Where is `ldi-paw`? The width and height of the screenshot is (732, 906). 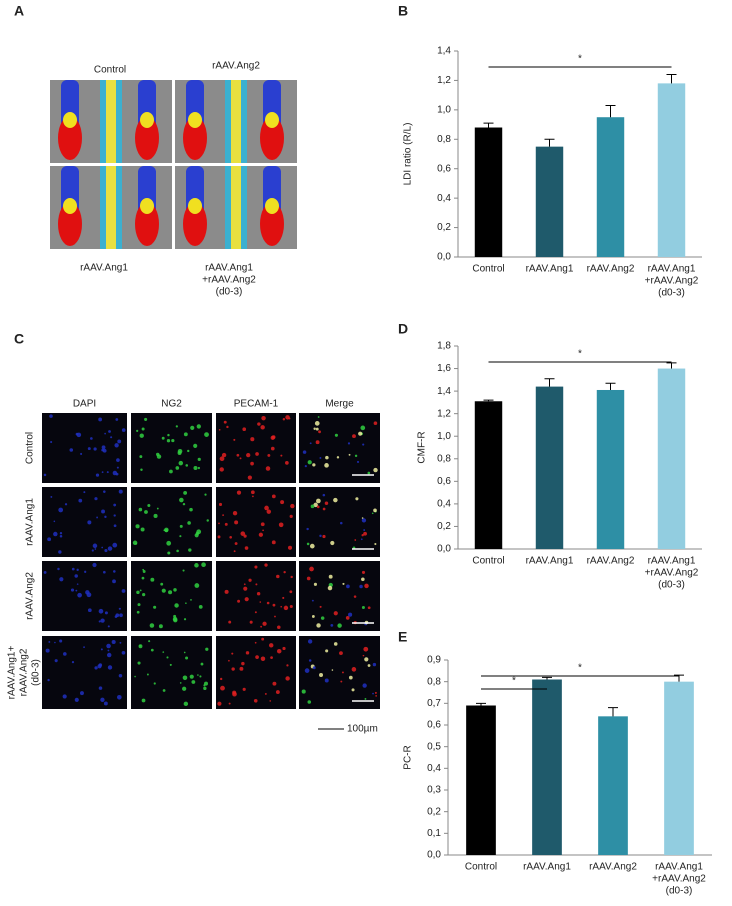
ldi-paw is located at coordinates (70, 138).